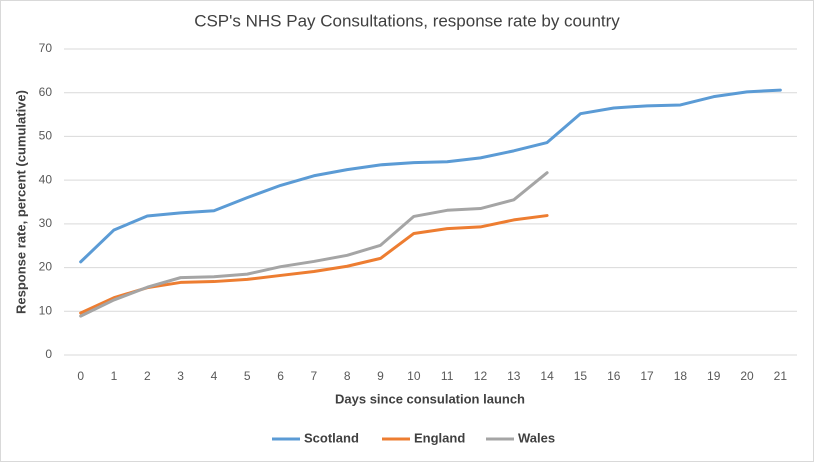 This screenshot has height=462, width=814. I want to click on x-tick-label: 13, so click(514, 376).